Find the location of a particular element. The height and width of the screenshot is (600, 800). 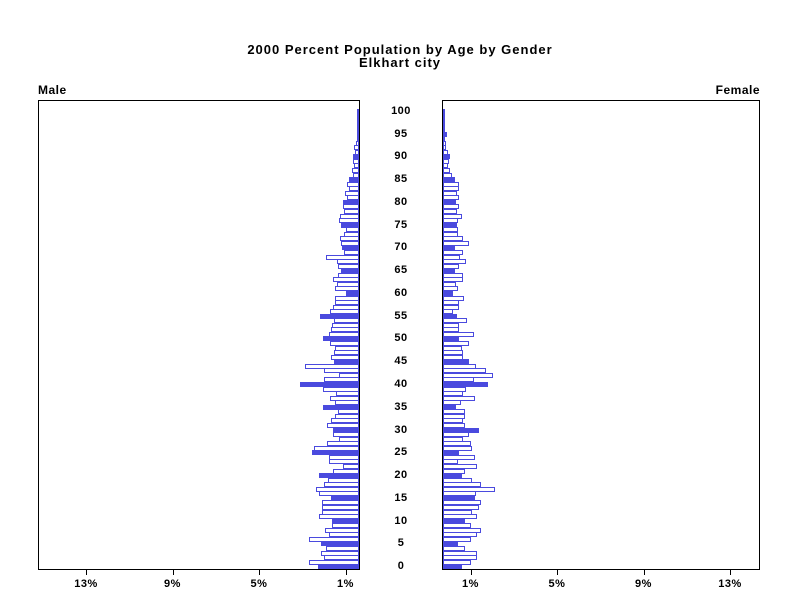

female-pct-tick-label-9%: 9% is located at coordinates (643, 584).